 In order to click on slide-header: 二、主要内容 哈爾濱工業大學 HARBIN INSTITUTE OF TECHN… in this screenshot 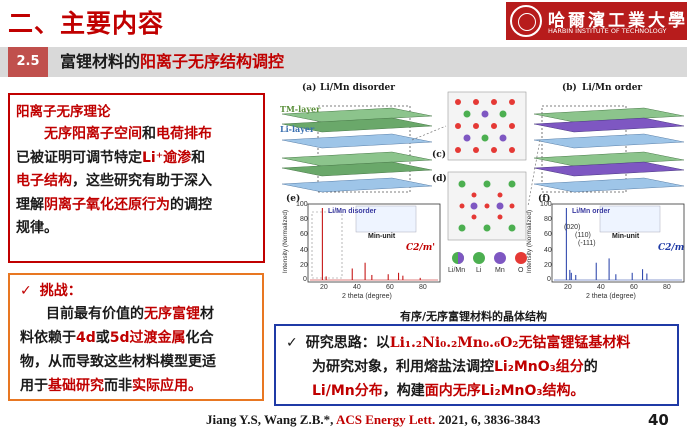, I will do `click(343, 20)`.